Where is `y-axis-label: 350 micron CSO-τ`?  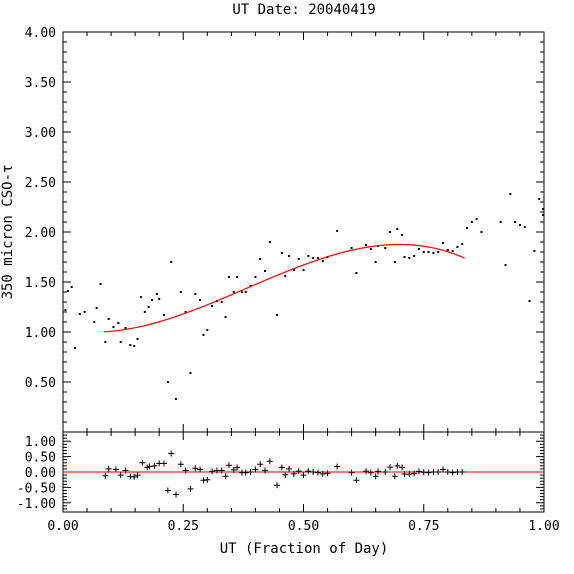
y-axis-label: 350 micron CSO-τ is located at coordinates (8, 232).